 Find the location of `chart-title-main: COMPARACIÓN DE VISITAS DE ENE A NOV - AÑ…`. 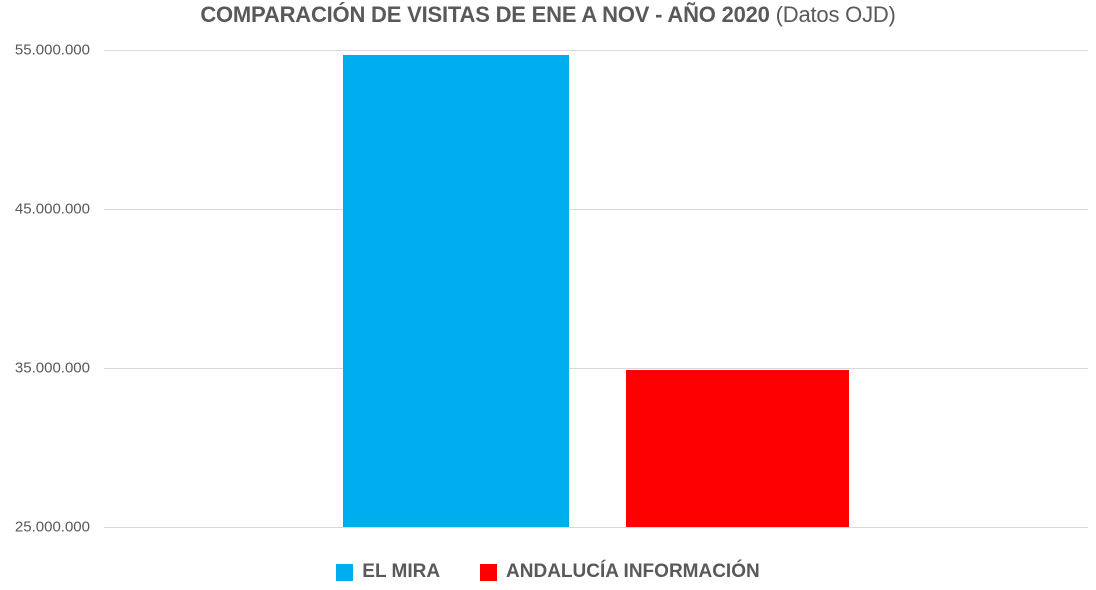

chart-title-main: COMPARACIÓN DE VISITAS DE ENE A NOV - AÑ… is located at coordinates (485, 14).